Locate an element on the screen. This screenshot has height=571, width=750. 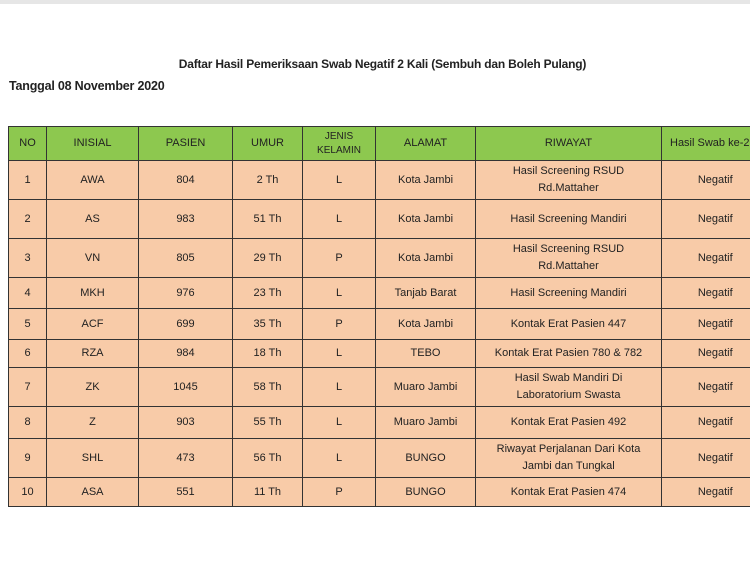
cell-pasien: 805 is located at coordinates (185, 258).